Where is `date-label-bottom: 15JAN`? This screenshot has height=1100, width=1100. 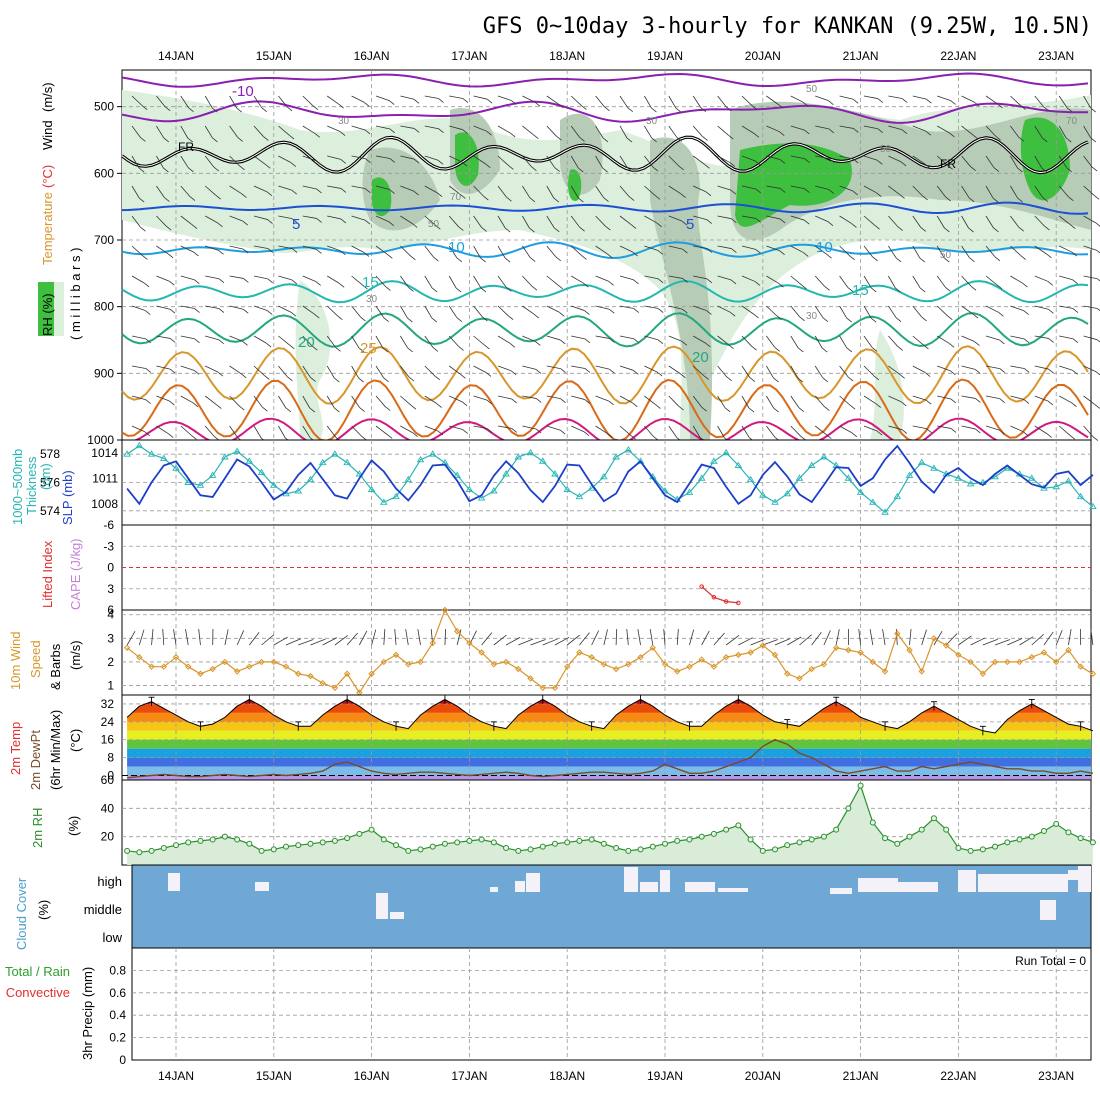 date-label-bottom: 15JAN is located at coordinates (274, 1076).